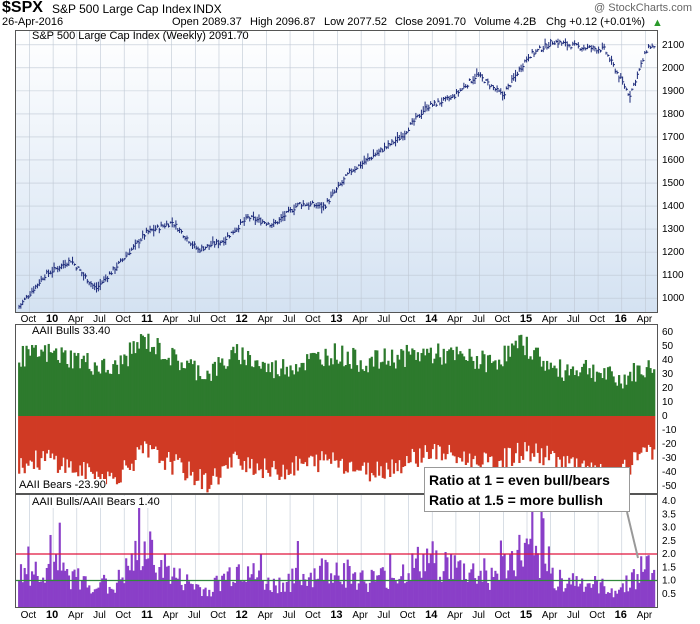 The height and width of the screenshot is (624, 700). I want to click on x-tick-label: Apr, so click(455, 319).